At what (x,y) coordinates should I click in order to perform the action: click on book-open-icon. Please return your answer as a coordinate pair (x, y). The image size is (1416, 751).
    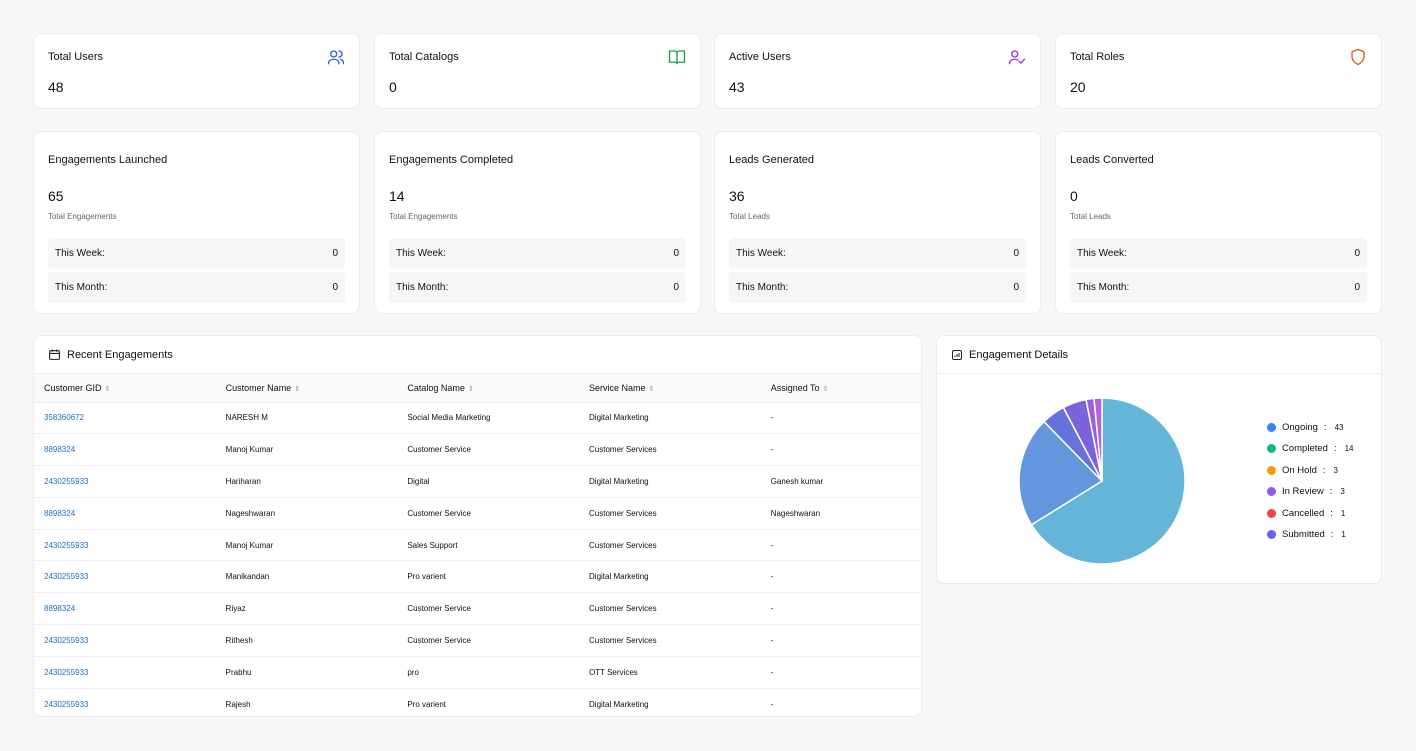
    Looking at the image, I should click on (677, 57).